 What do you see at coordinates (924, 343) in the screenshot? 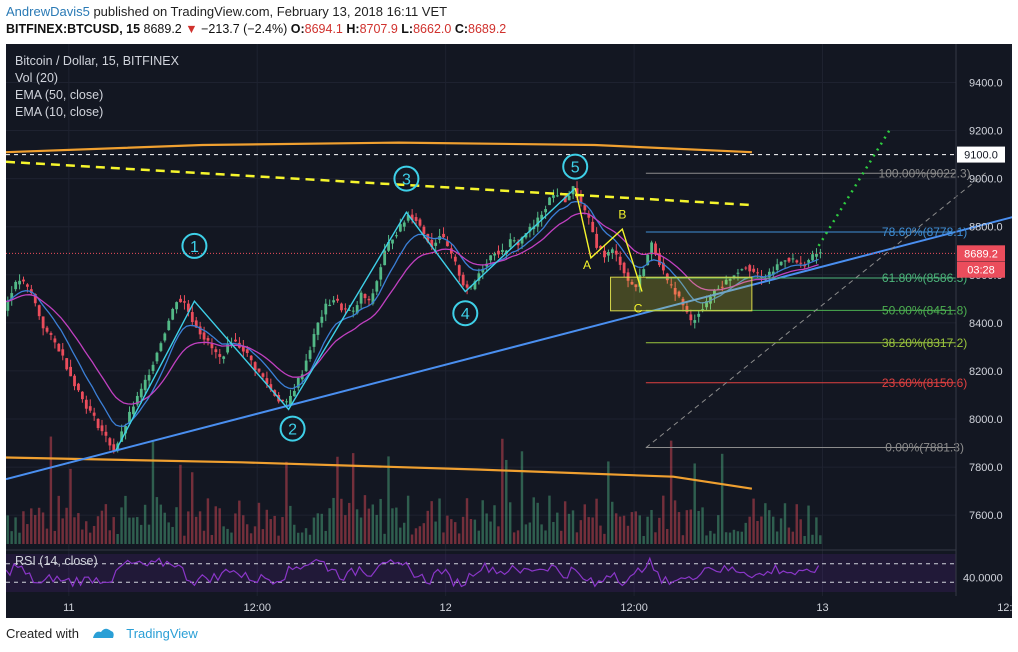
I see `fib-label: 38.20%(8317.2)` at bounding box center [924, 343].